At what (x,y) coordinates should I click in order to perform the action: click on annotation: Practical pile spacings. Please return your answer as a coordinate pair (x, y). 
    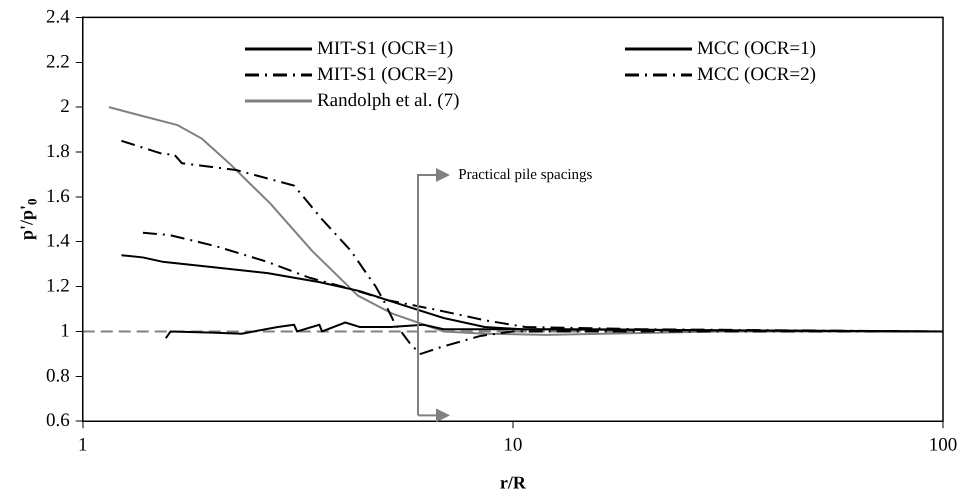
    Looking at the image, I should click on (525, 174).